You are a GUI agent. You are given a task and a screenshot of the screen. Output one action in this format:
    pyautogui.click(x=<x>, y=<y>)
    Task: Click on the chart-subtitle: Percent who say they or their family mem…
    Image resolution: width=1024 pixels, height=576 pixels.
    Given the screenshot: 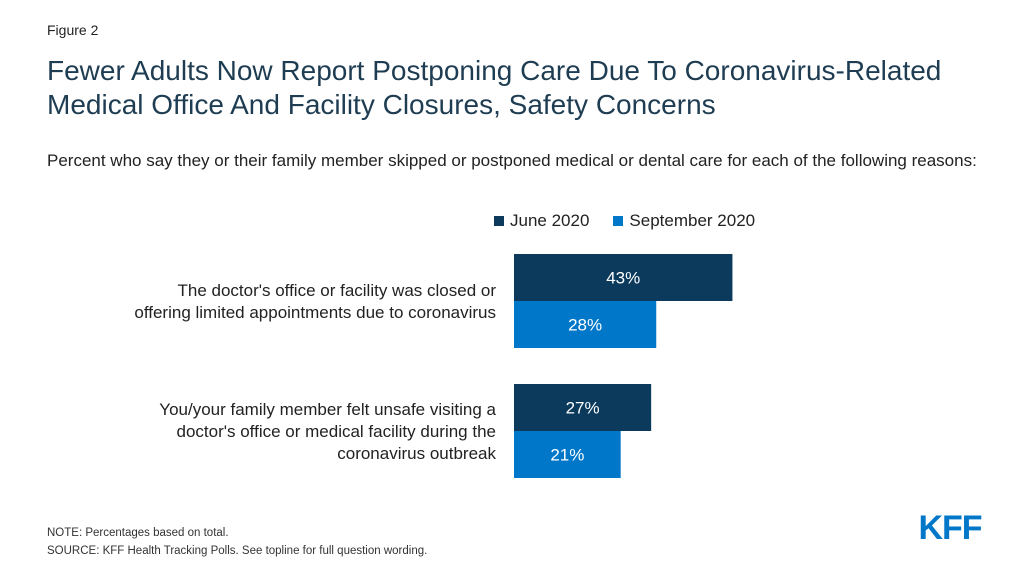 What is the action you would take?
    pyautogui.click(x=512, y=160)
    